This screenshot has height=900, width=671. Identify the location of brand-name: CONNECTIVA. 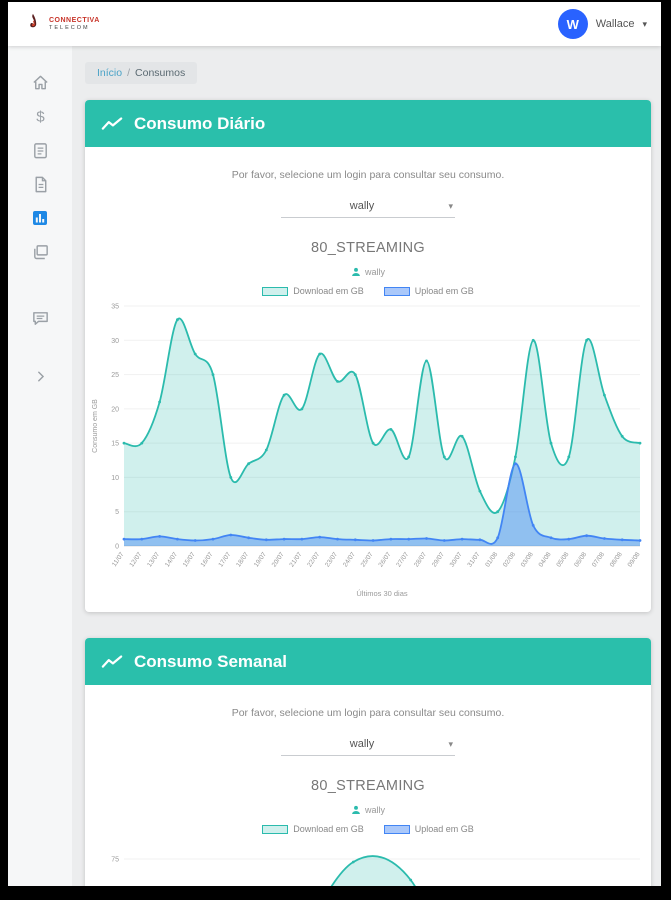
(74, 20).